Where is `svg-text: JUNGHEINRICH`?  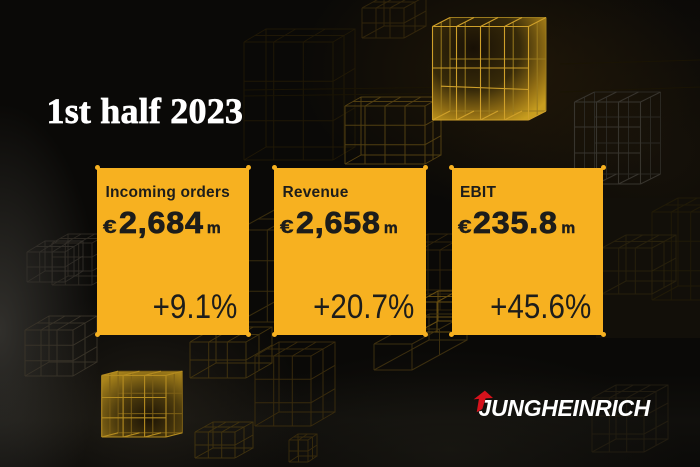 svg-text: JUNGHEINRICH is located at coordinates (565, 408).